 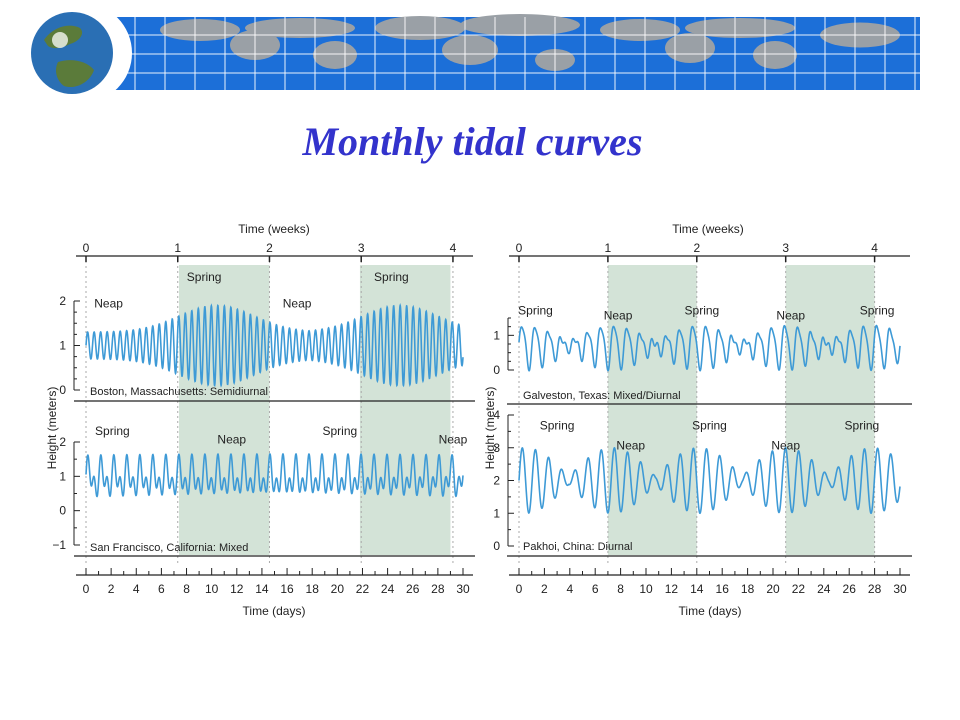 What do you see at coordinates (490, 428) in the screenshot?
I see `right-y-axis-label: Height (meters)` at bounding box center [490, 428].